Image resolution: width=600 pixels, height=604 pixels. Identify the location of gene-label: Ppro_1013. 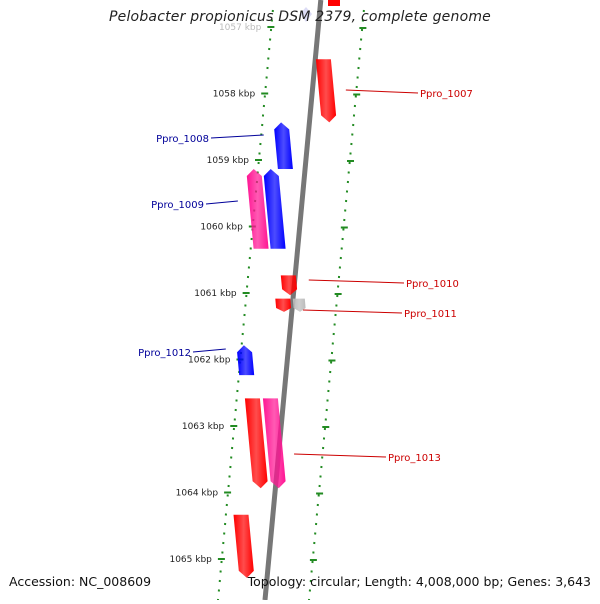
(414, 458).